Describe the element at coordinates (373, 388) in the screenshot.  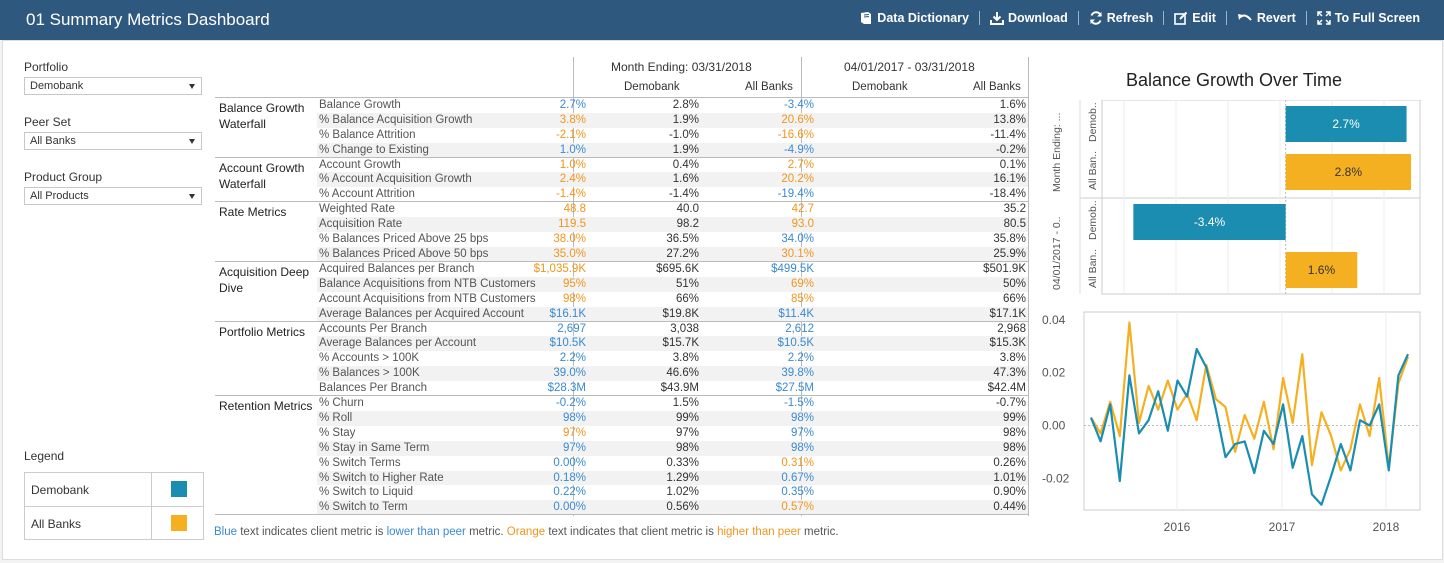
I see `metric-name: Balances Per Branch` at that location.